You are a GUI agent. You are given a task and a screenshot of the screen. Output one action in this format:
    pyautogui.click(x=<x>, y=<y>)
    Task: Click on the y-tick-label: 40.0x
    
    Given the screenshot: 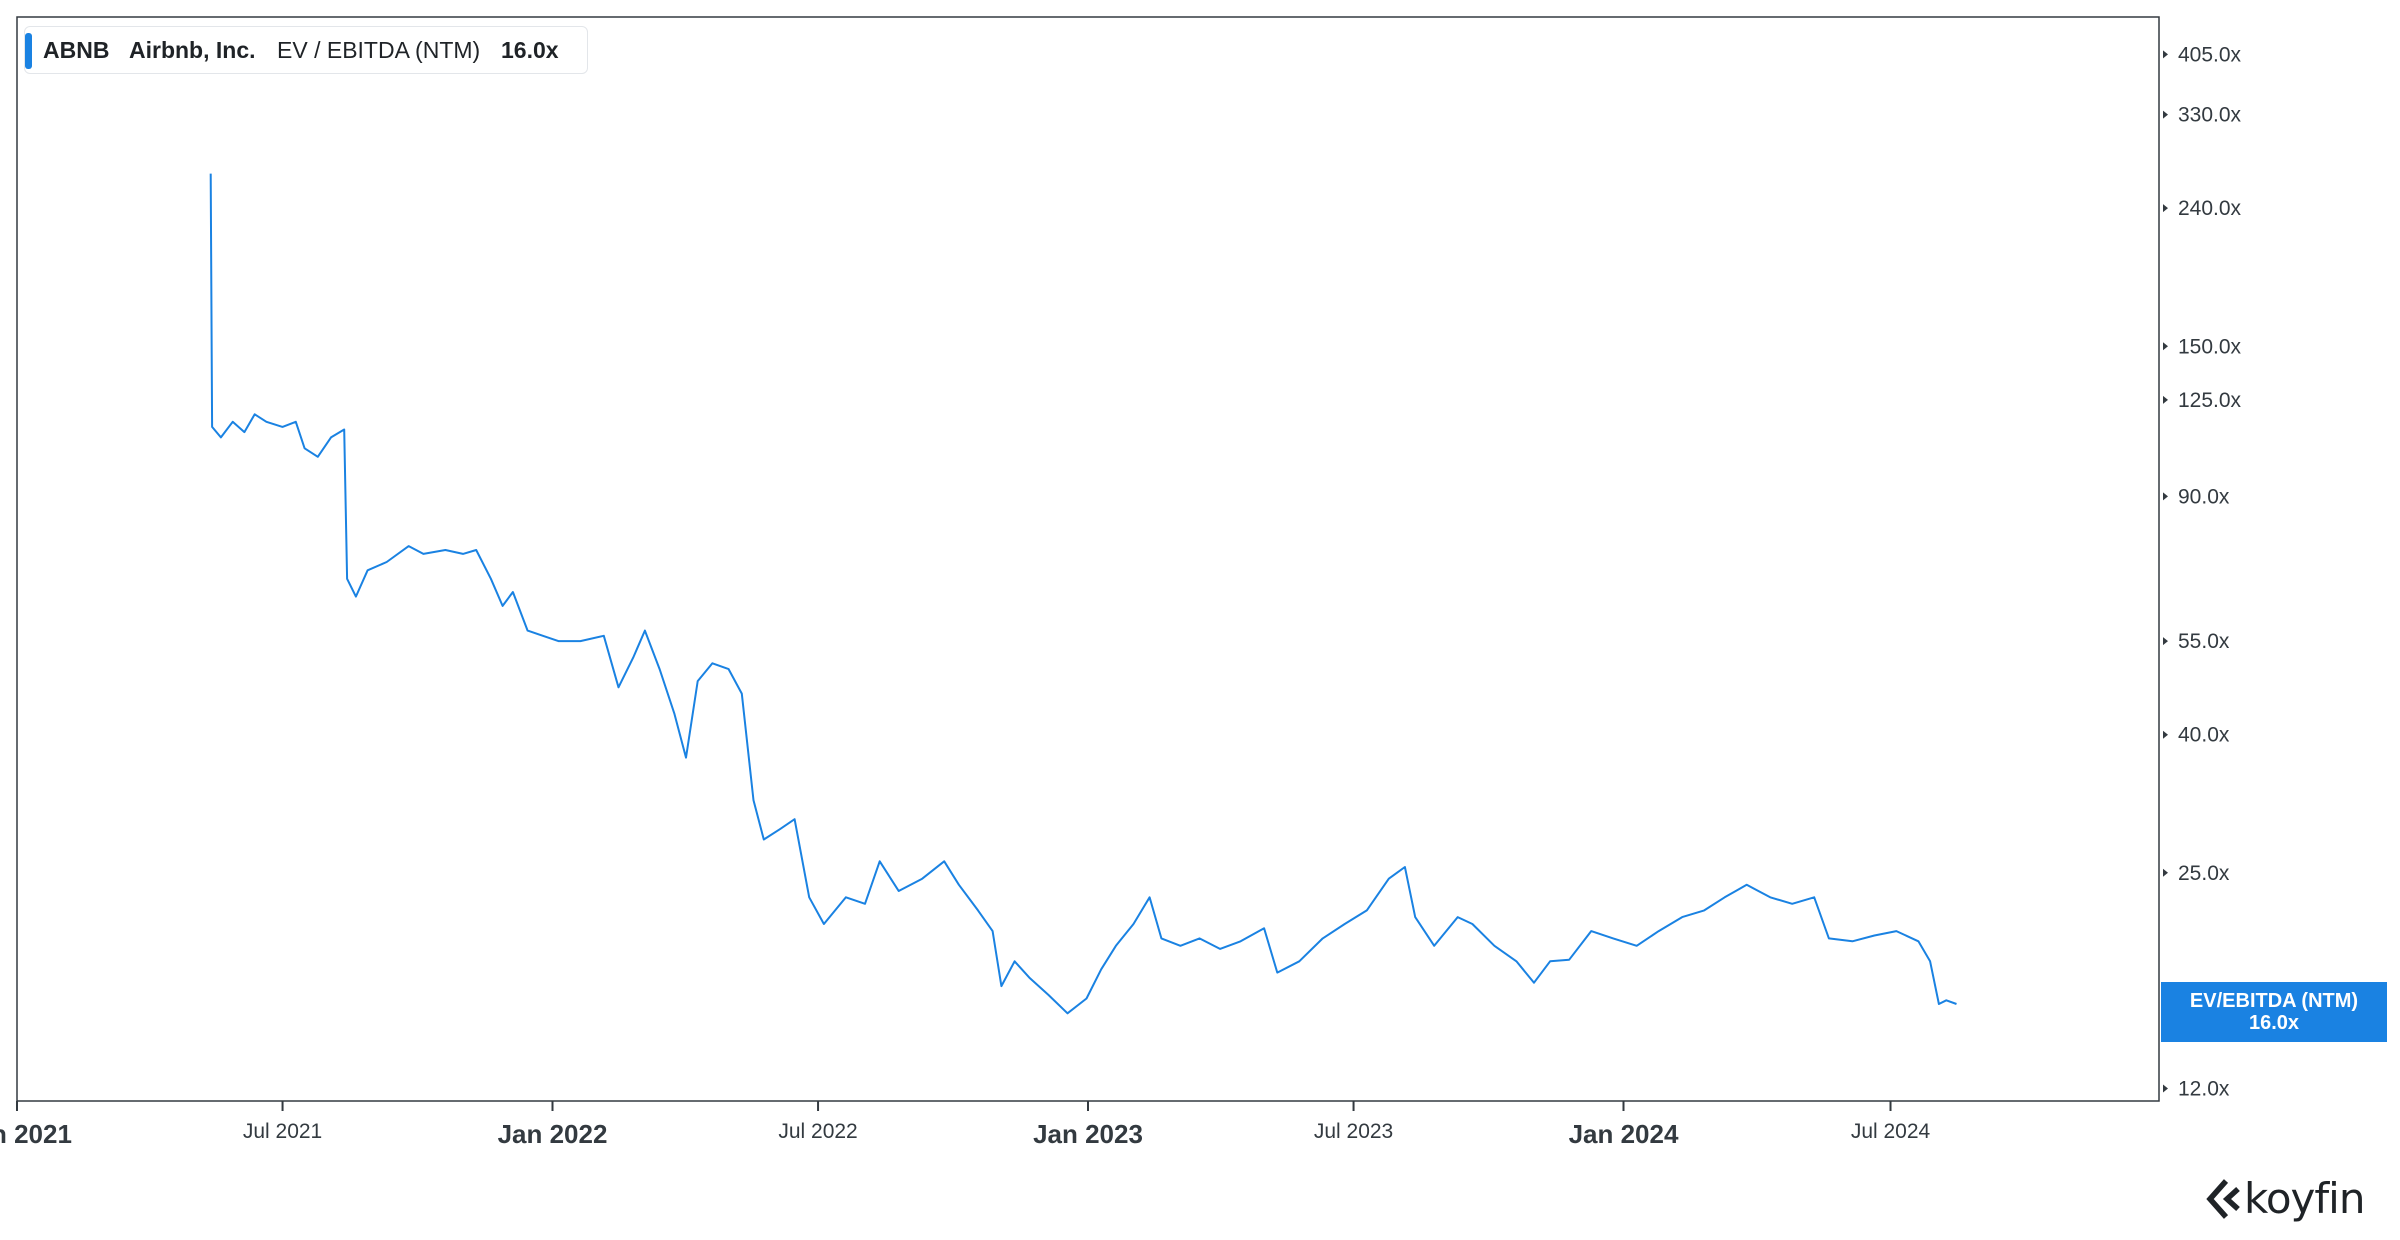 What is the action you would take?
    pyautogui.click(x=2204, y=735)
    